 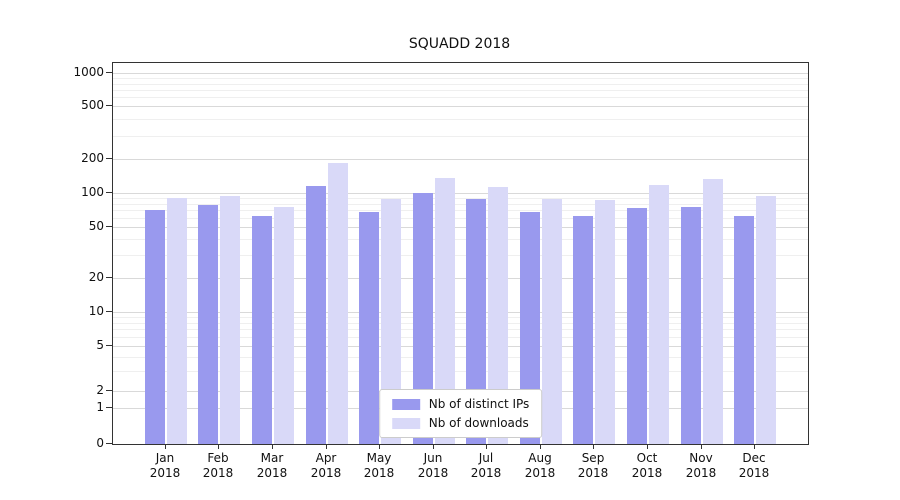 What do you see at coordinates (100, 390) in the screenshot?
I see `y-tick-label: 2` at bounding box center [100, 390].